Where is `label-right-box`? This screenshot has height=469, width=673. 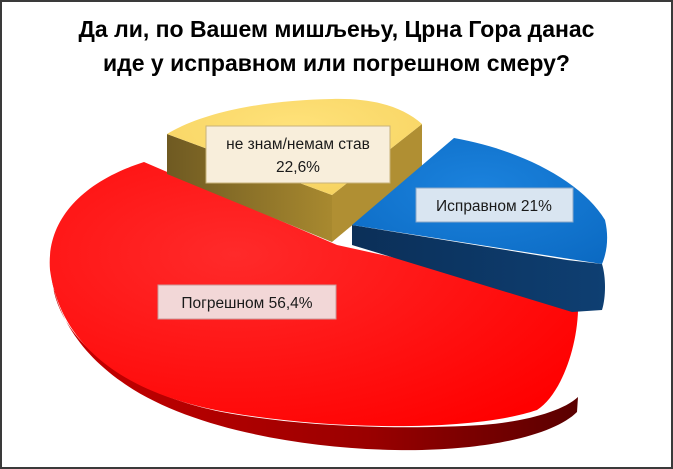 label-right-box is located at coordinates (494, 205).